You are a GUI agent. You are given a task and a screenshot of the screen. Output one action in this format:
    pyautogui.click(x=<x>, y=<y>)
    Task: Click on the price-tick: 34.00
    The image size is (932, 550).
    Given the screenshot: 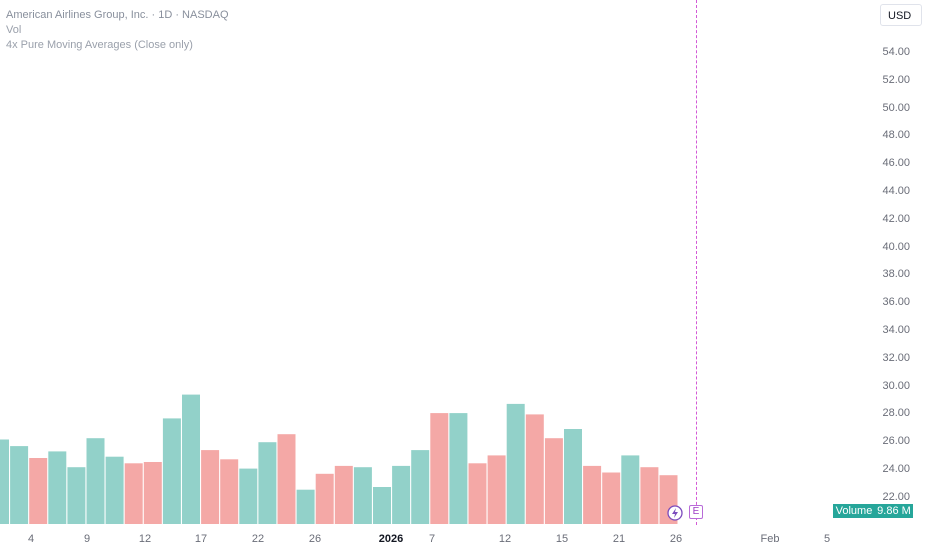 What is the action you would take?
    pyautogui.click(x=896, y=330)
    